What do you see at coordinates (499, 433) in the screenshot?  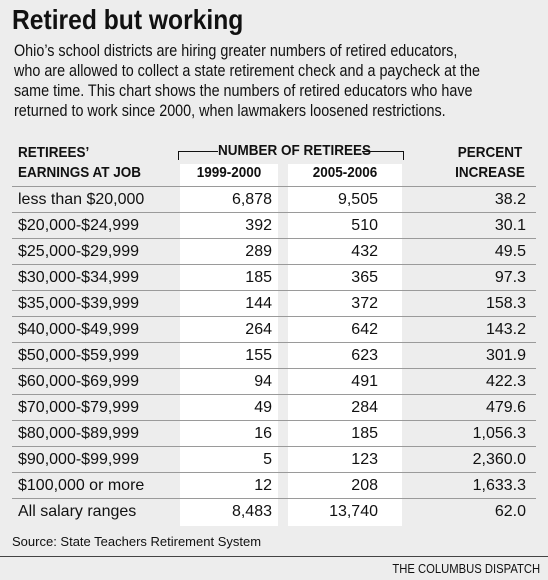 I see `cell-value: 1,056.3` at bounding box center [499, 433].